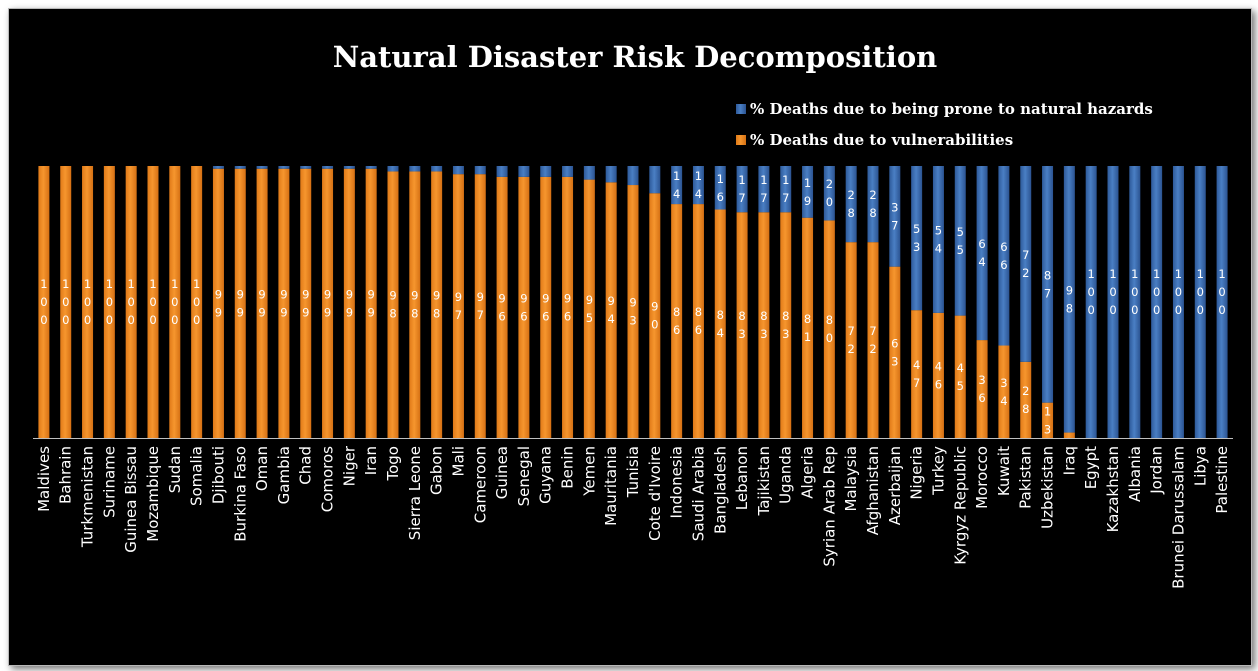  I want to click on x-tick-label: Malaysia, so click(851, 479).